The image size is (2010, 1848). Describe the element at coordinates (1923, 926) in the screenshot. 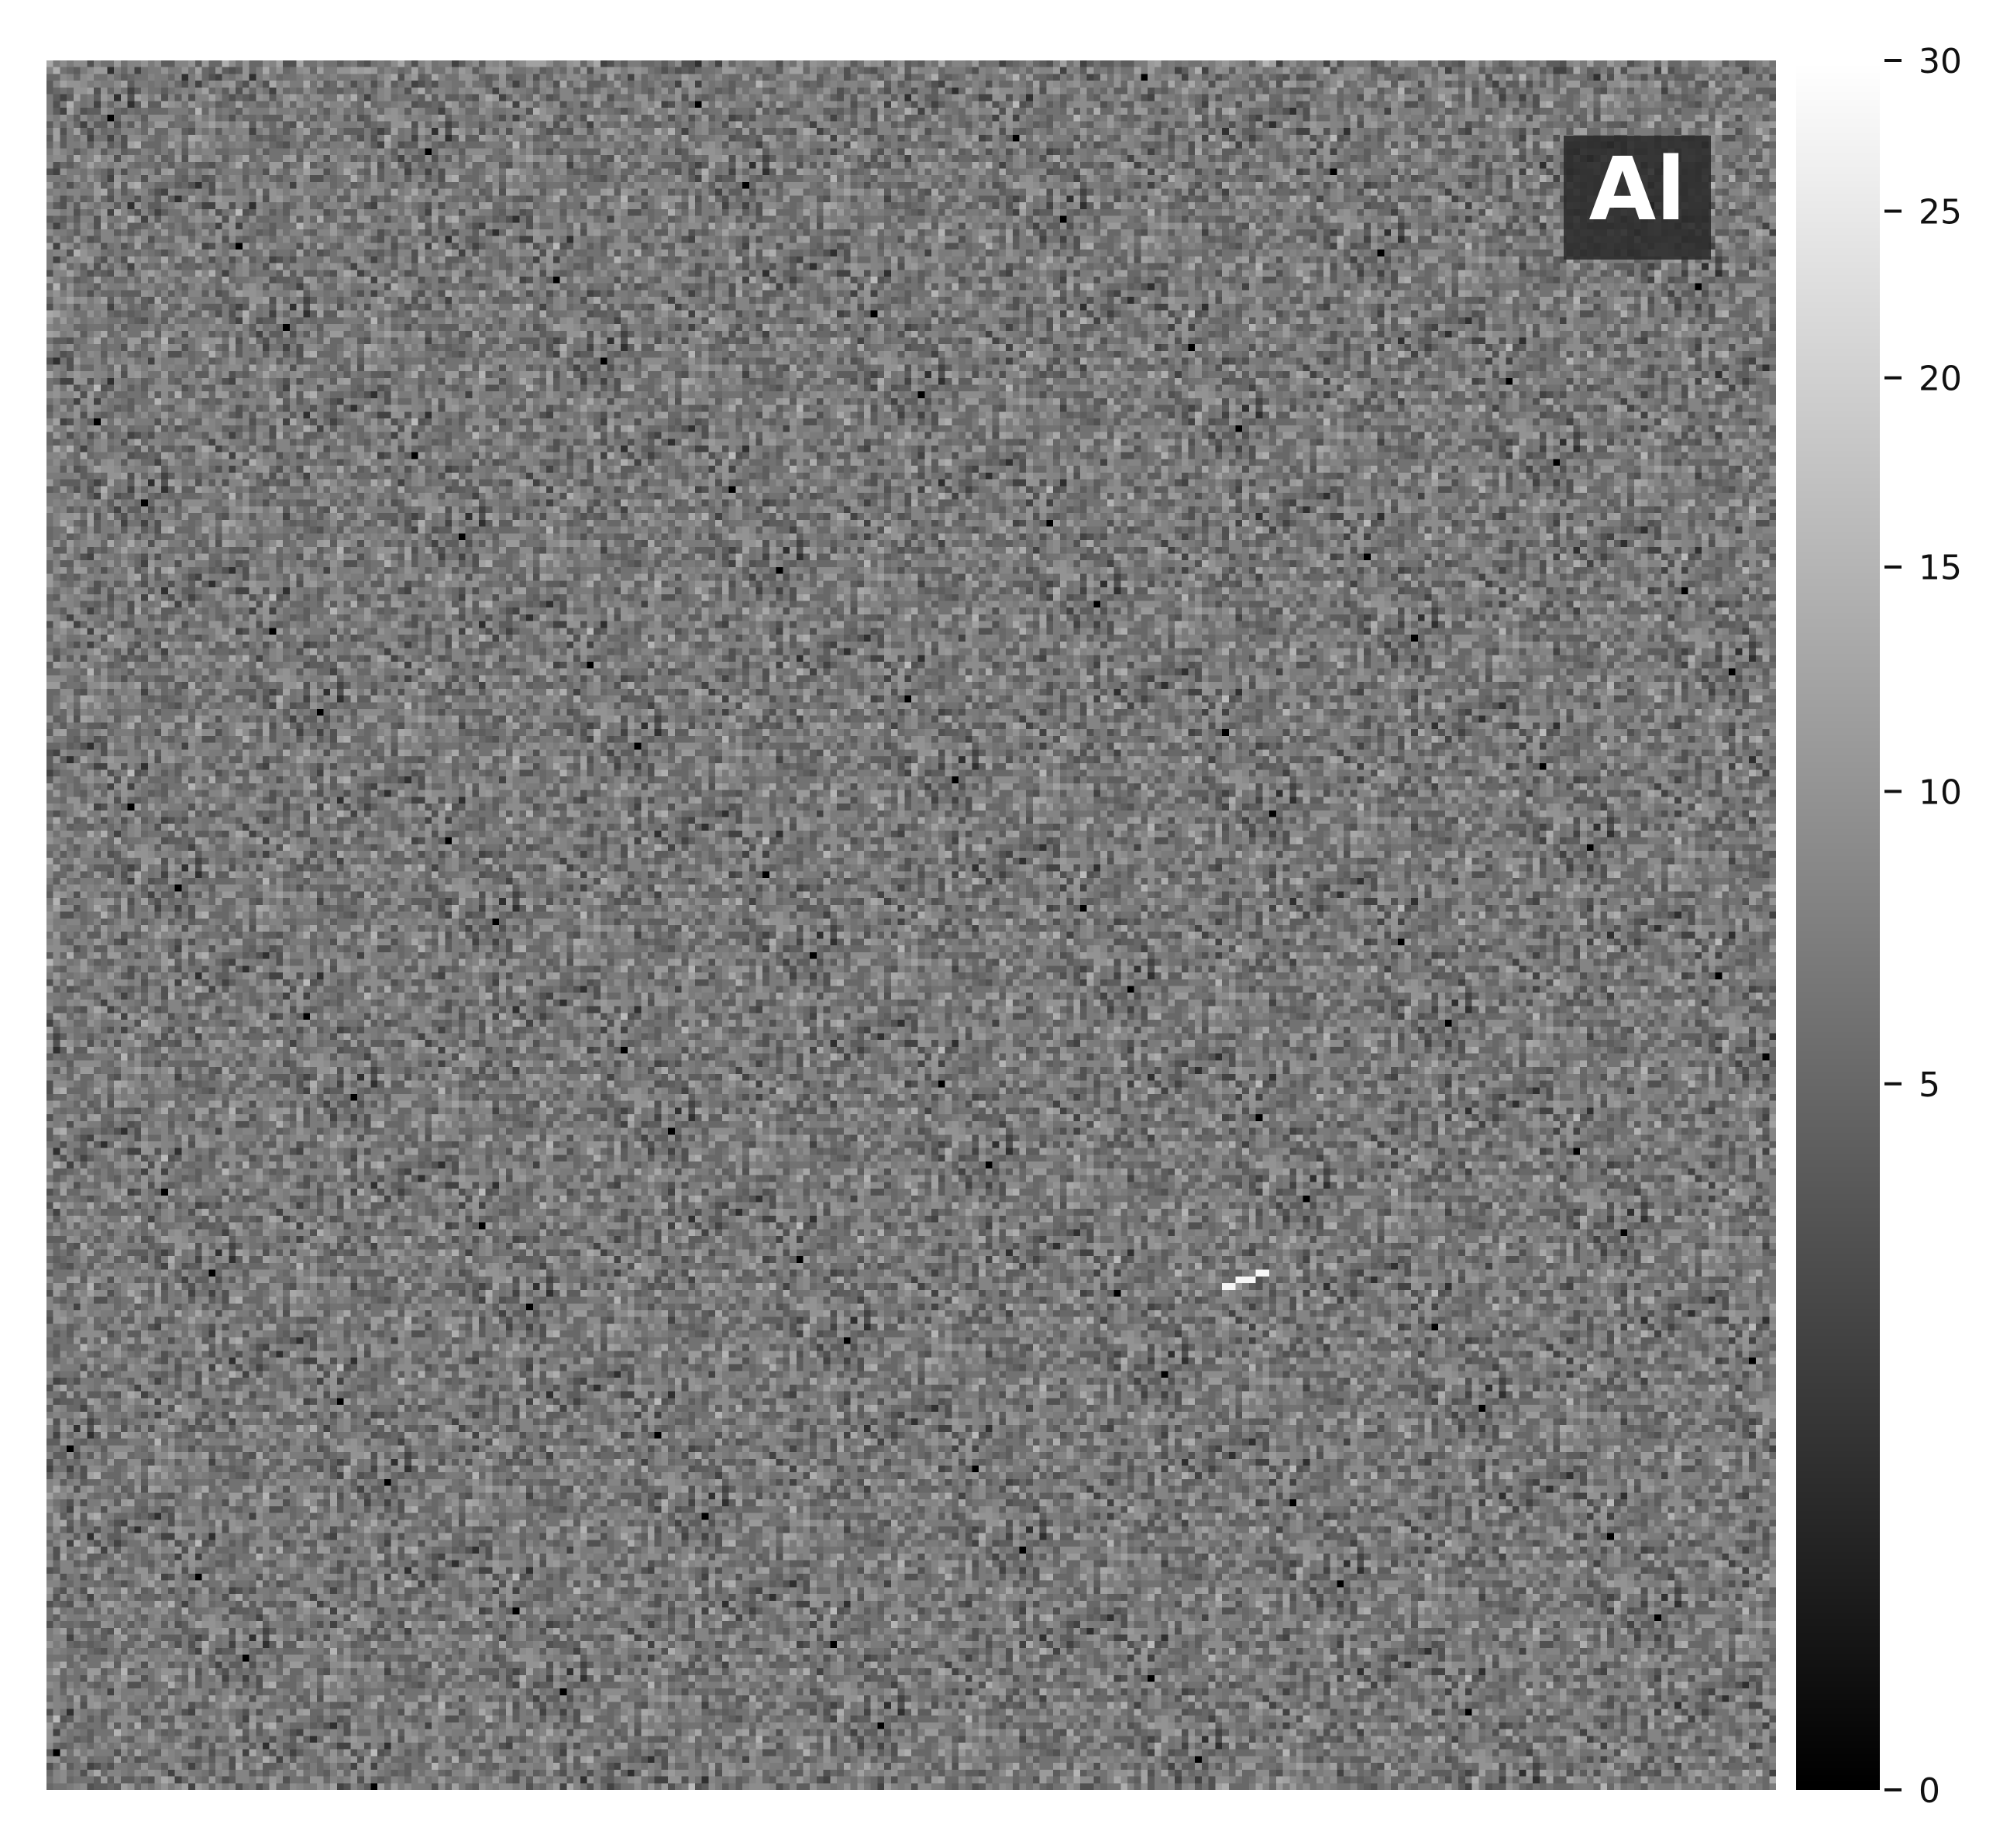

I see `colorbar-axis: 0 5 10 15 20 25 30` at that location.